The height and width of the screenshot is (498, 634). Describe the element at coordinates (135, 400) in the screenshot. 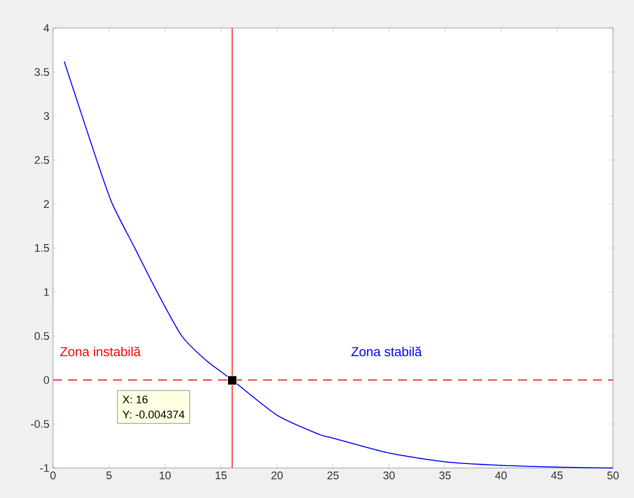

I see `annotation: X: 16` at that location.